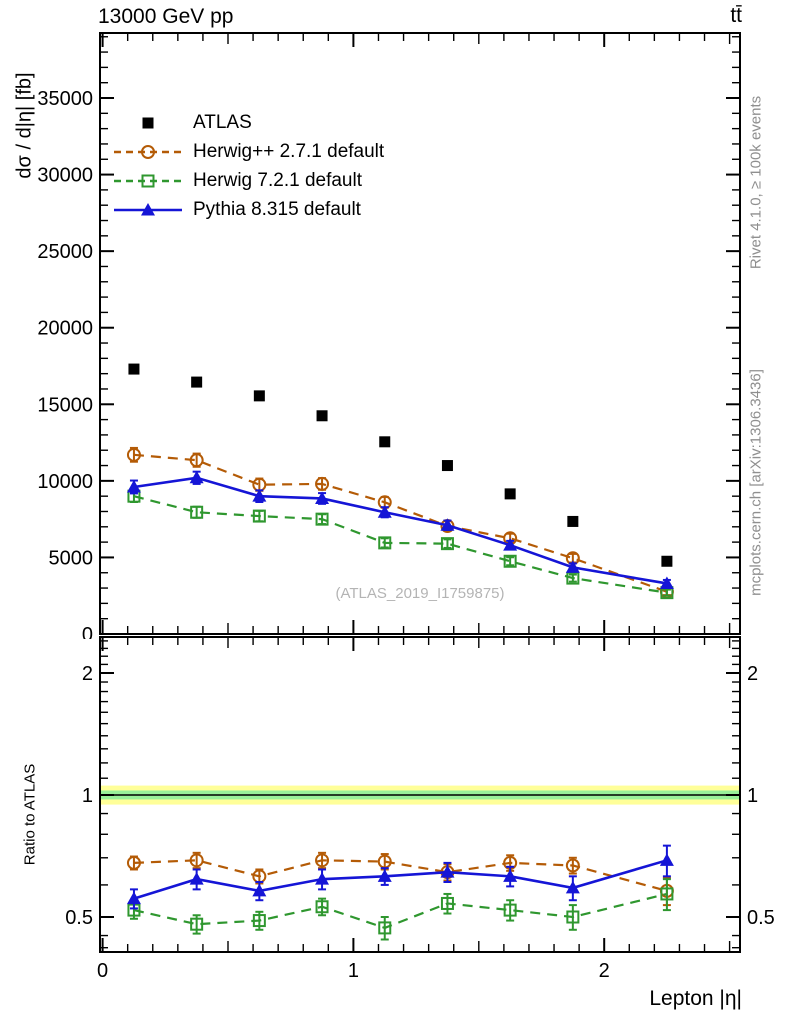 This screenshot has width=786, height=1024. Describe the element at coordinates (166, 16) in the screenshot. I see `beam-energy-title: 13000 GeV pp` at that location.